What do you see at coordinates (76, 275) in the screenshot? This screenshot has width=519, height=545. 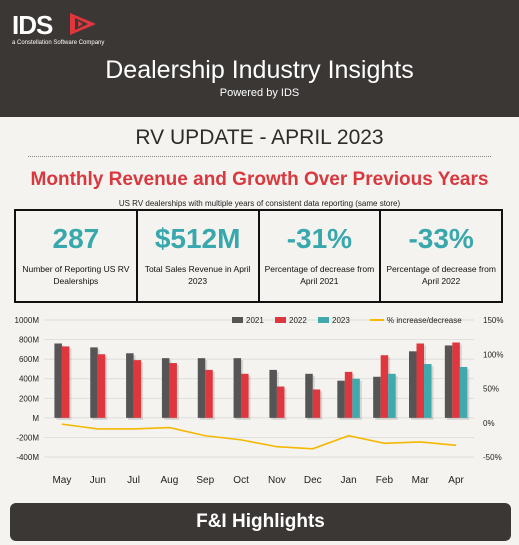 I see `kpi-label: Number of Reporting US RV Dealerships` at bounding box center [76, 275].